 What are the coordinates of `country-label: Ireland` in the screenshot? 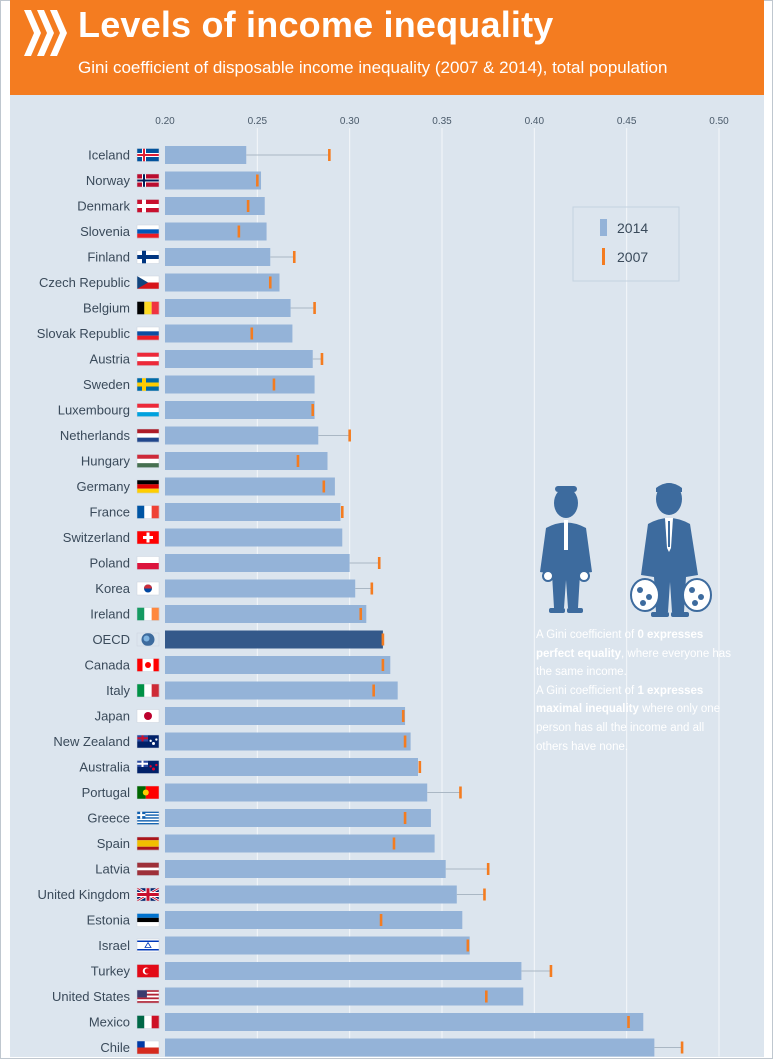 It's located at (110, 614).